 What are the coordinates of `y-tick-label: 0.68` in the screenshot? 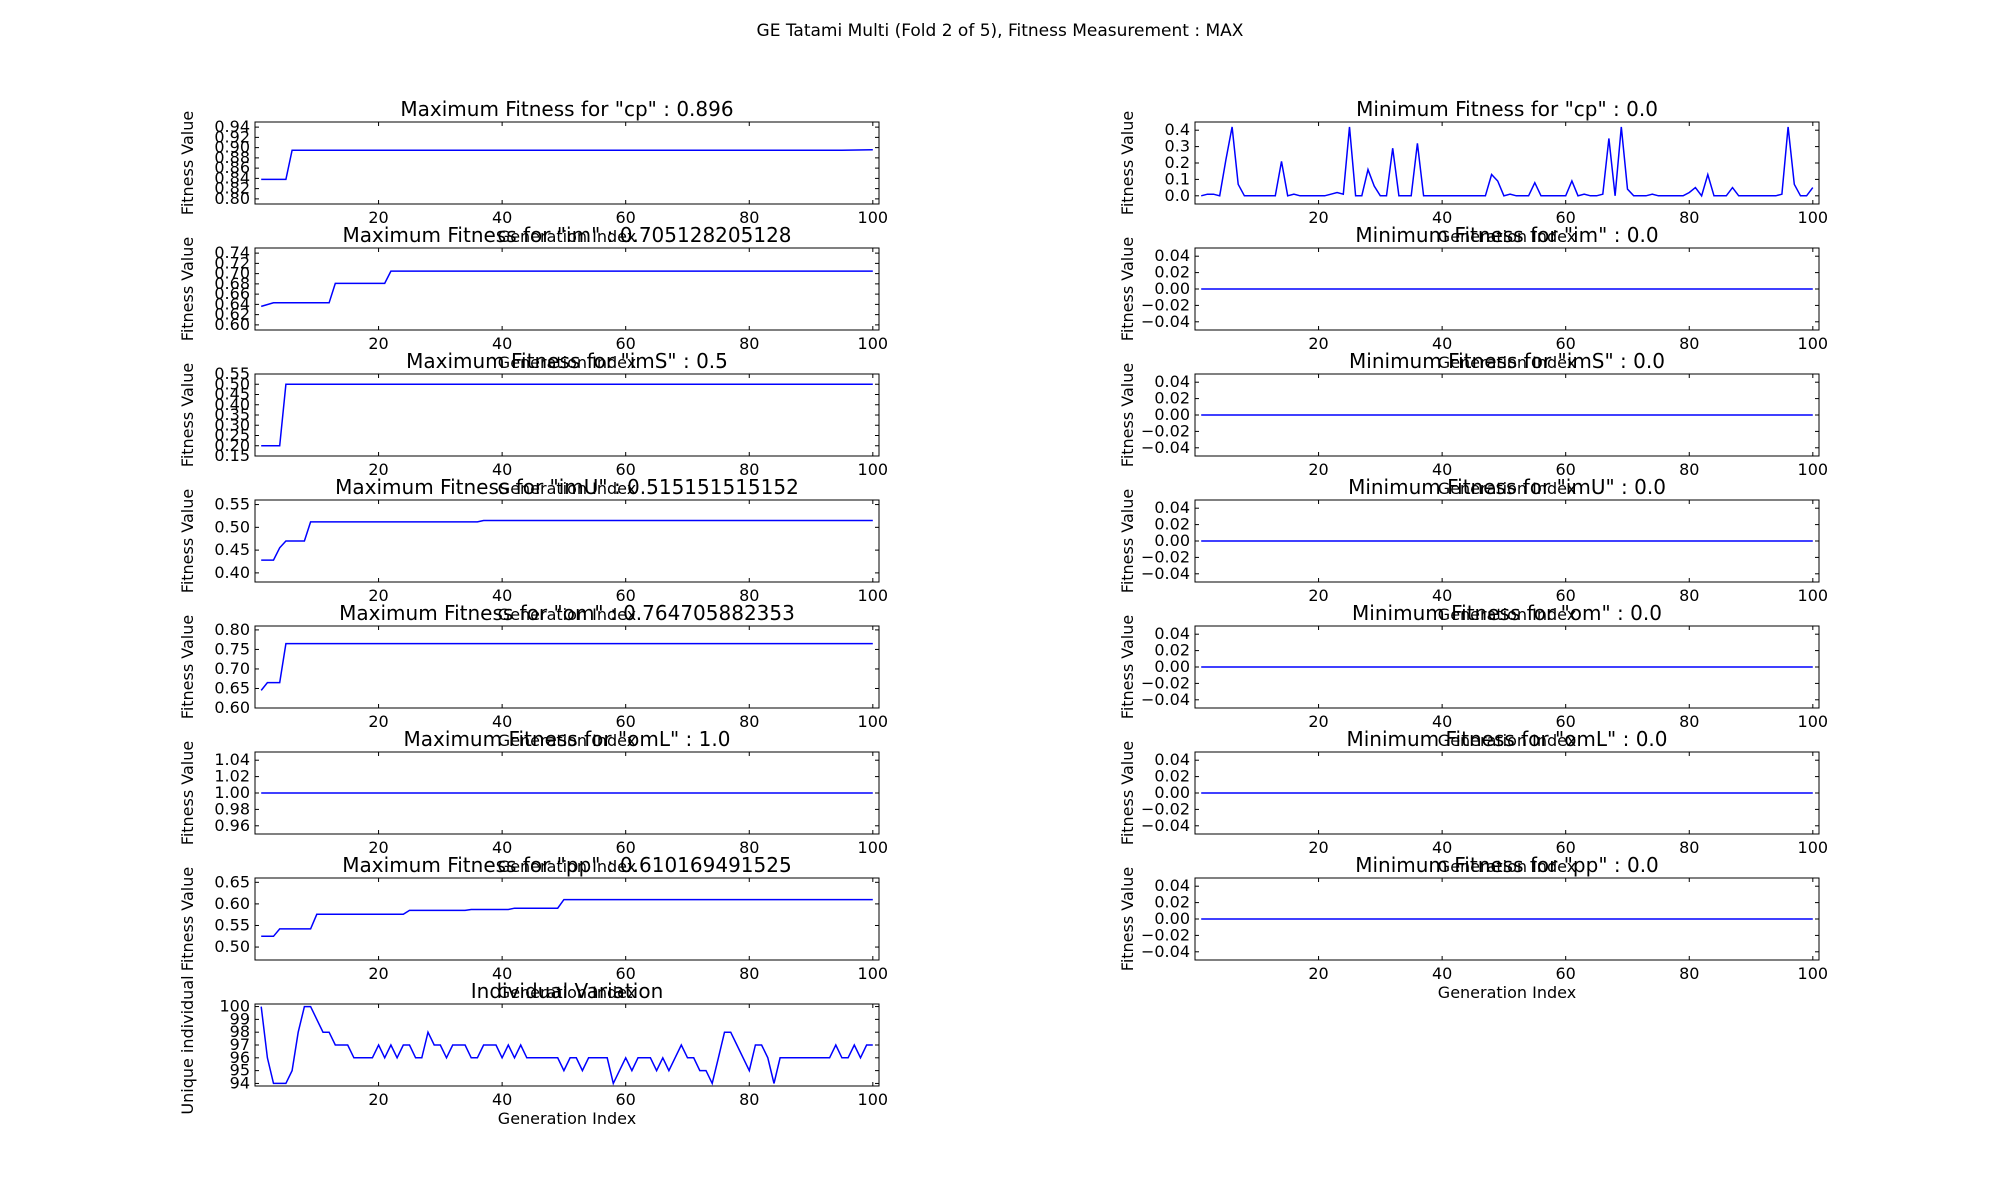 It's located at (232, 283).